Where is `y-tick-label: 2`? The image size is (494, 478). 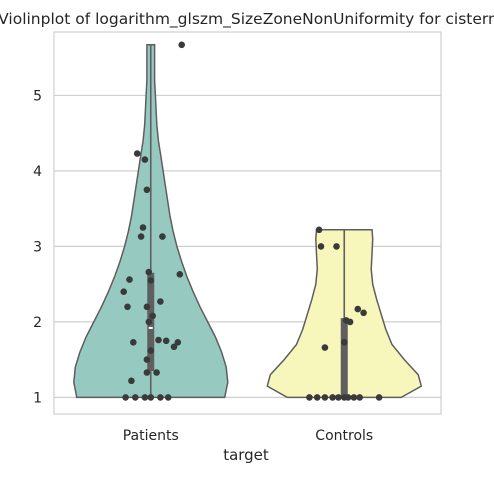
y-tick-label: 2 is located at coordinates (37, 323).